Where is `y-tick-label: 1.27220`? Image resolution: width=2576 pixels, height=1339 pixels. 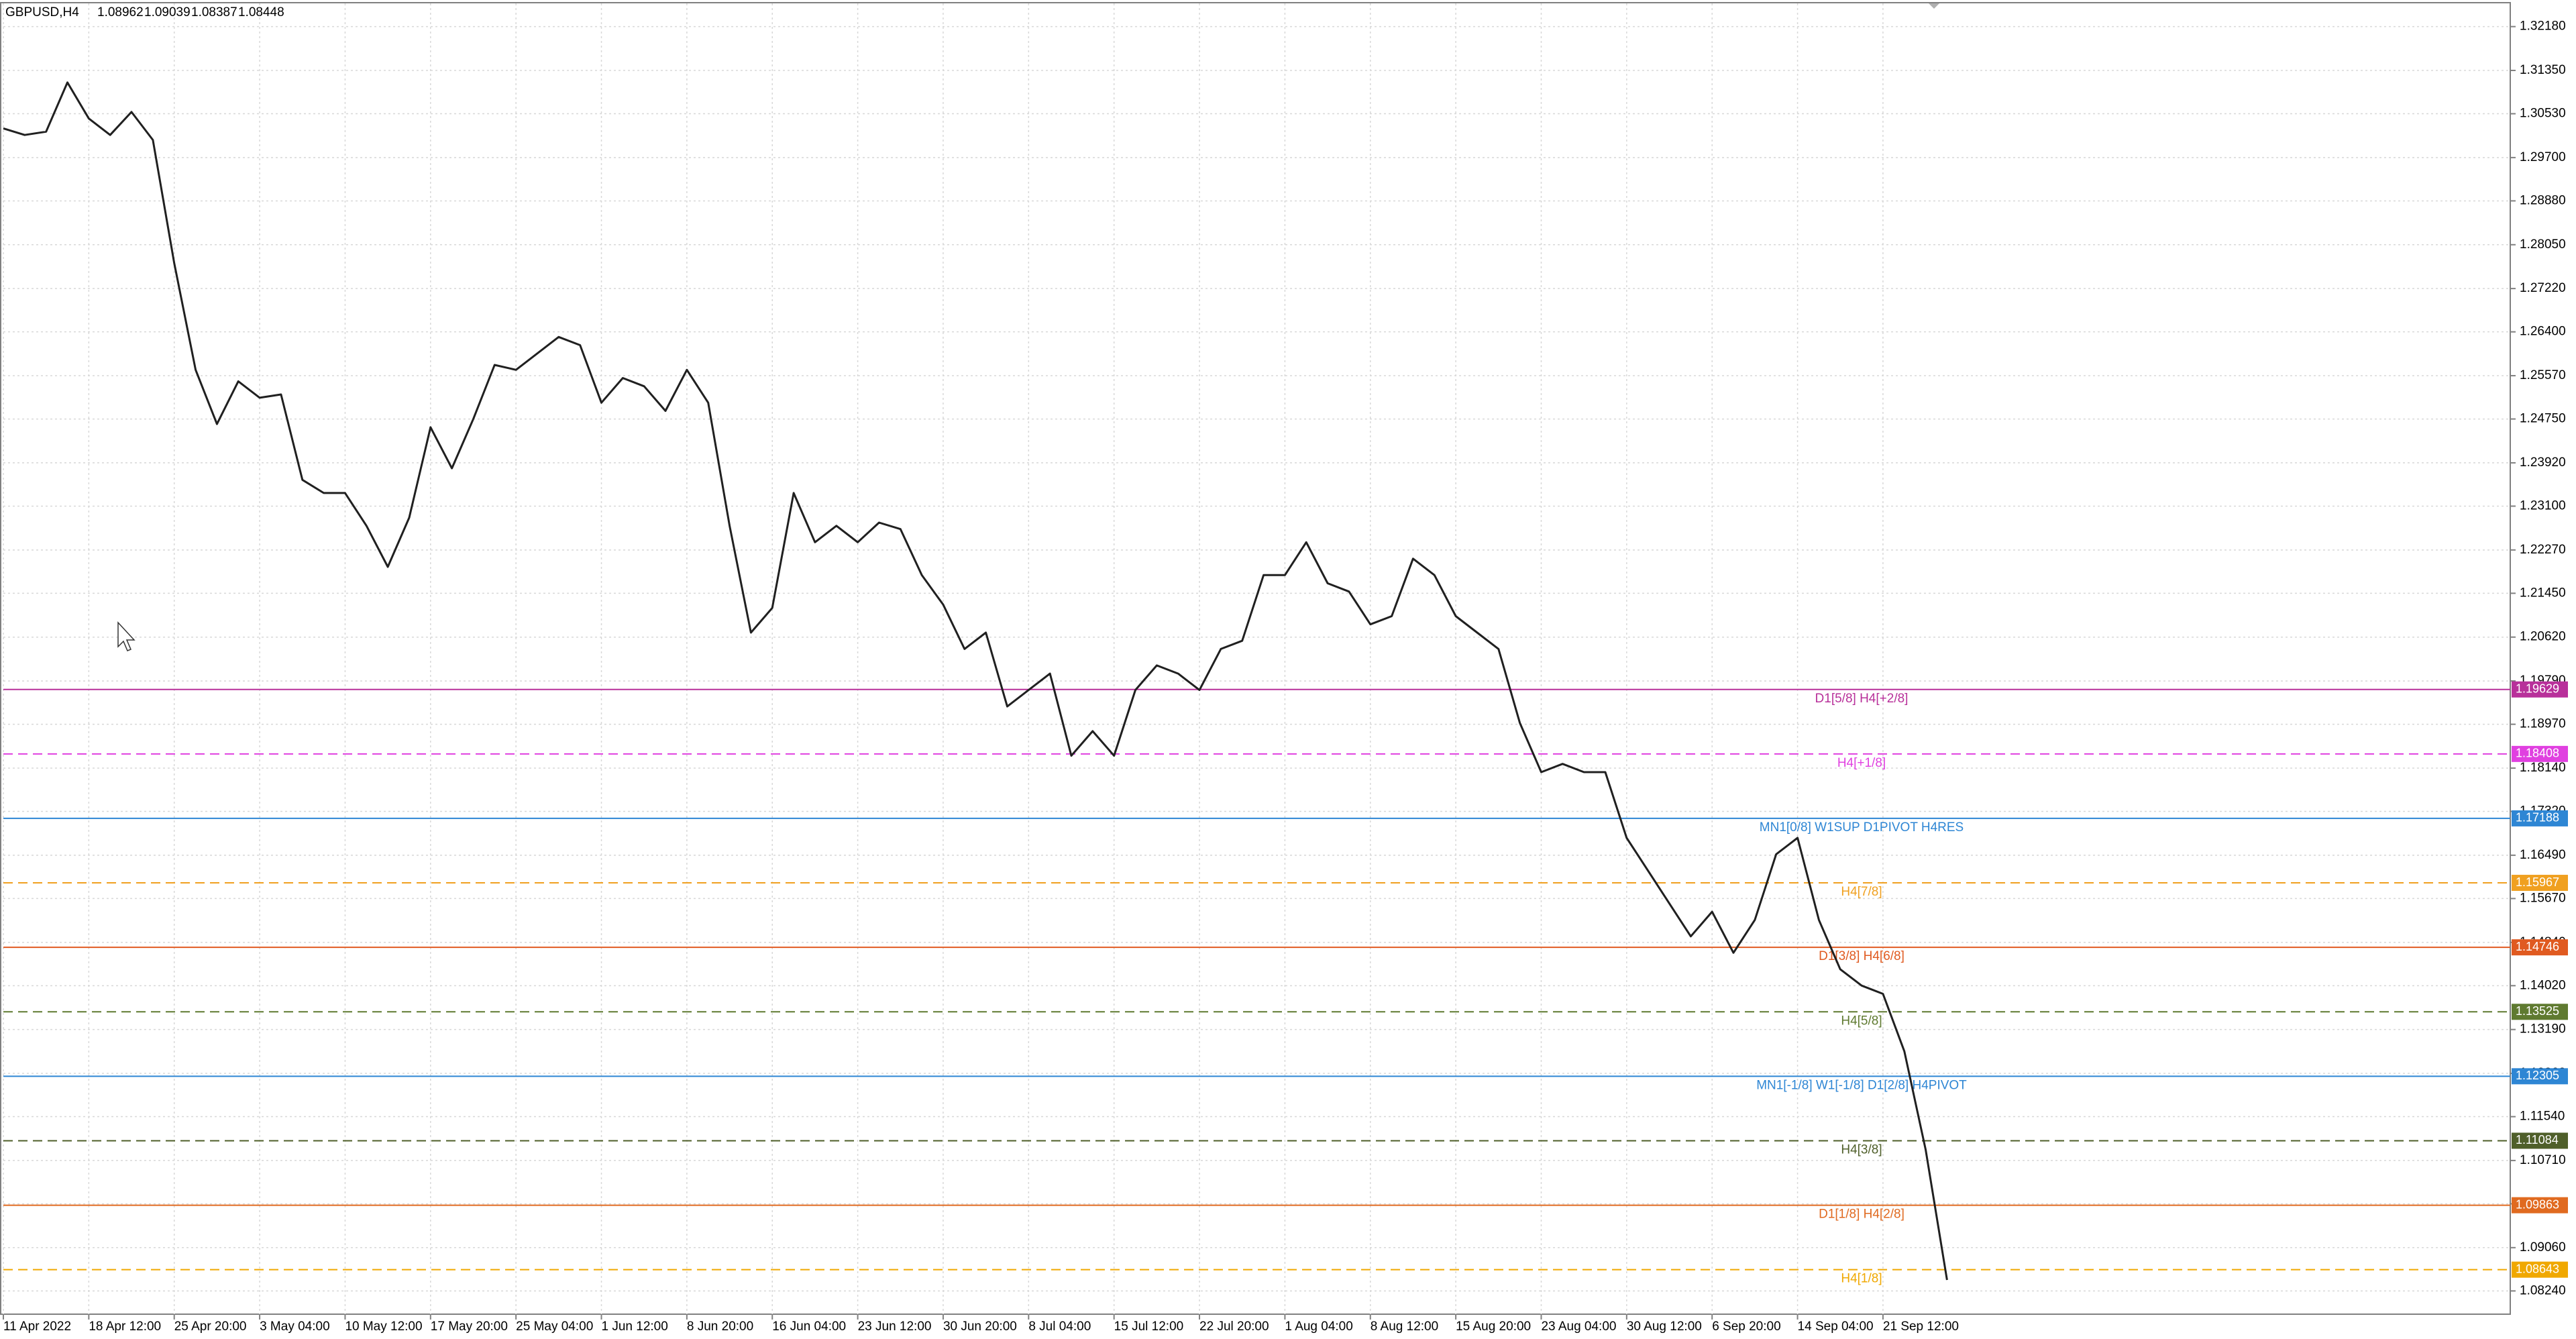 y-tick-label: 1.27220 is located at coordinates (2543, 288).